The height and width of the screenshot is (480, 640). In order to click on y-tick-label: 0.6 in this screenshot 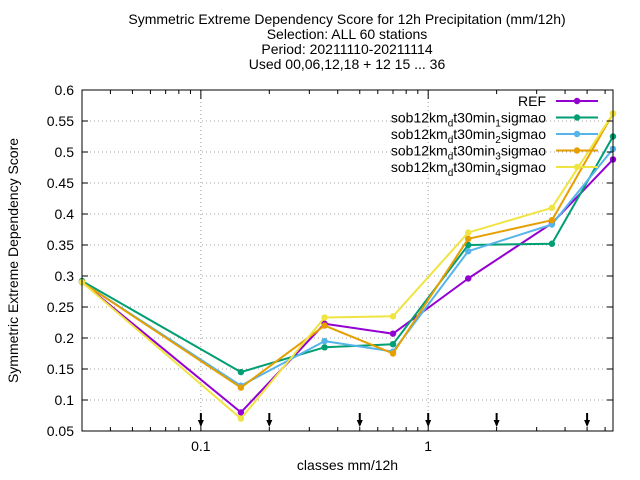, I will do `click(65, 90)`.